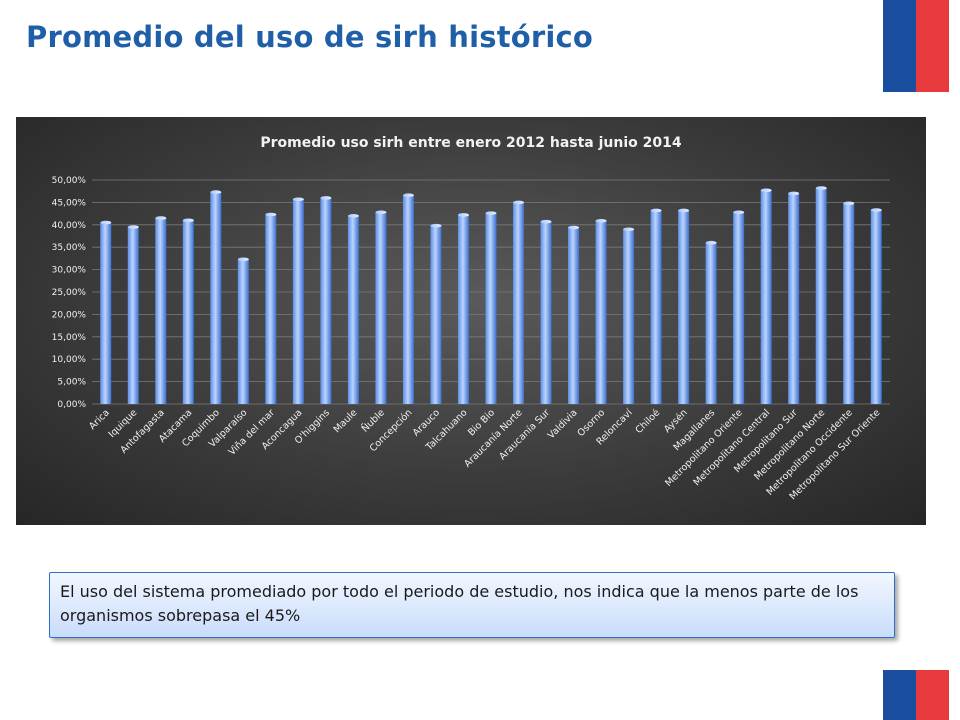  Describe the element at coordinates (849, 303) in the screenshot. I see `bar-metropolitano-occidente` at that location.